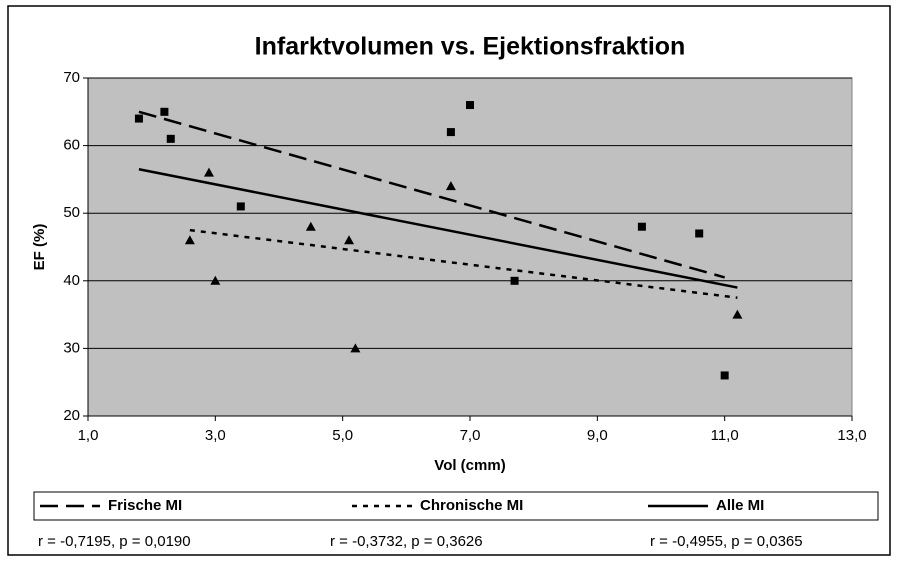 The height and width of the screenshot is (561, 898). What do you see at coordinates (725, 435) in the screenshot?
I see `x-tick-label: 11,0` at bounding box center [725, 435].